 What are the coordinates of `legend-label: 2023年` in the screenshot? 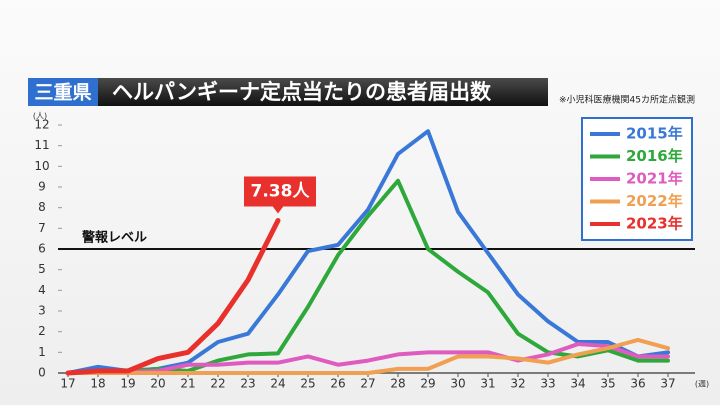 It's located at (654, 224).